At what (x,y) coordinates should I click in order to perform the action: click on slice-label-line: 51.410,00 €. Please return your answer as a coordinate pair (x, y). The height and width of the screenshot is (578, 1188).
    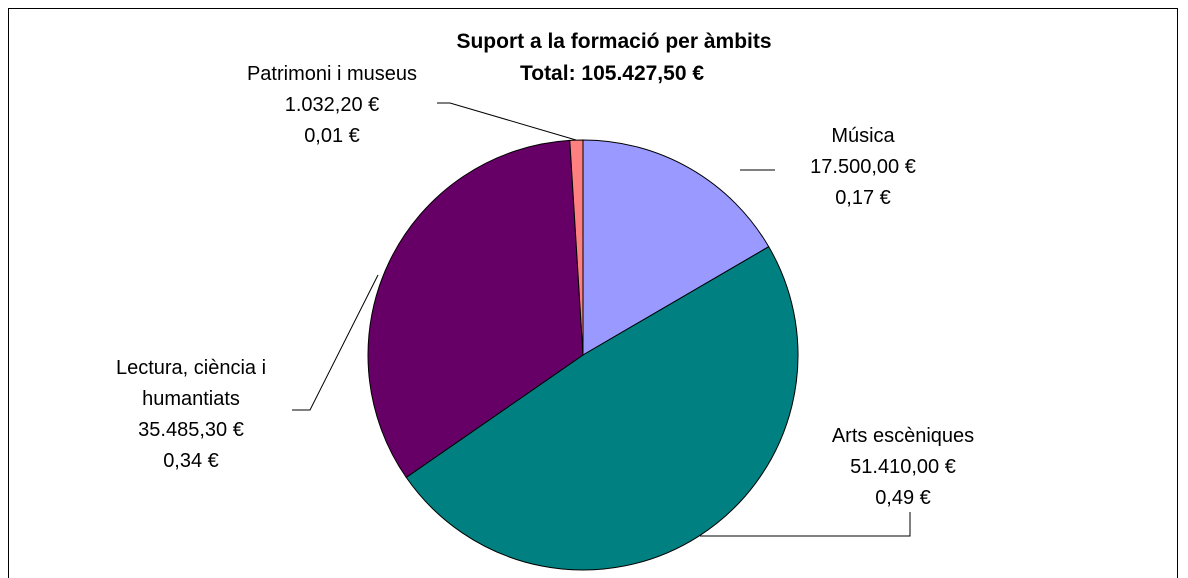
    Looking at the image, I should click on (903, 467).